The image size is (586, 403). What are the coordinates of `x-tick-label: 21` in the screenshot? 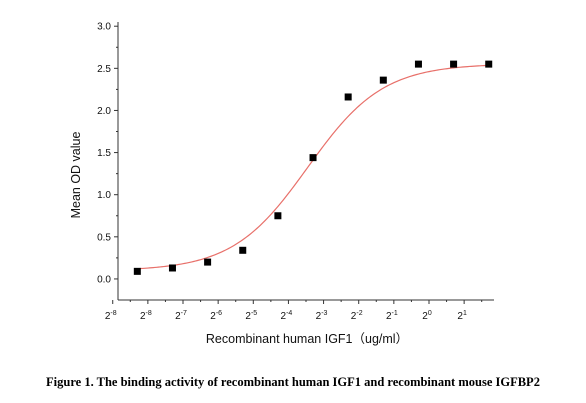 It's located at (462, 316).